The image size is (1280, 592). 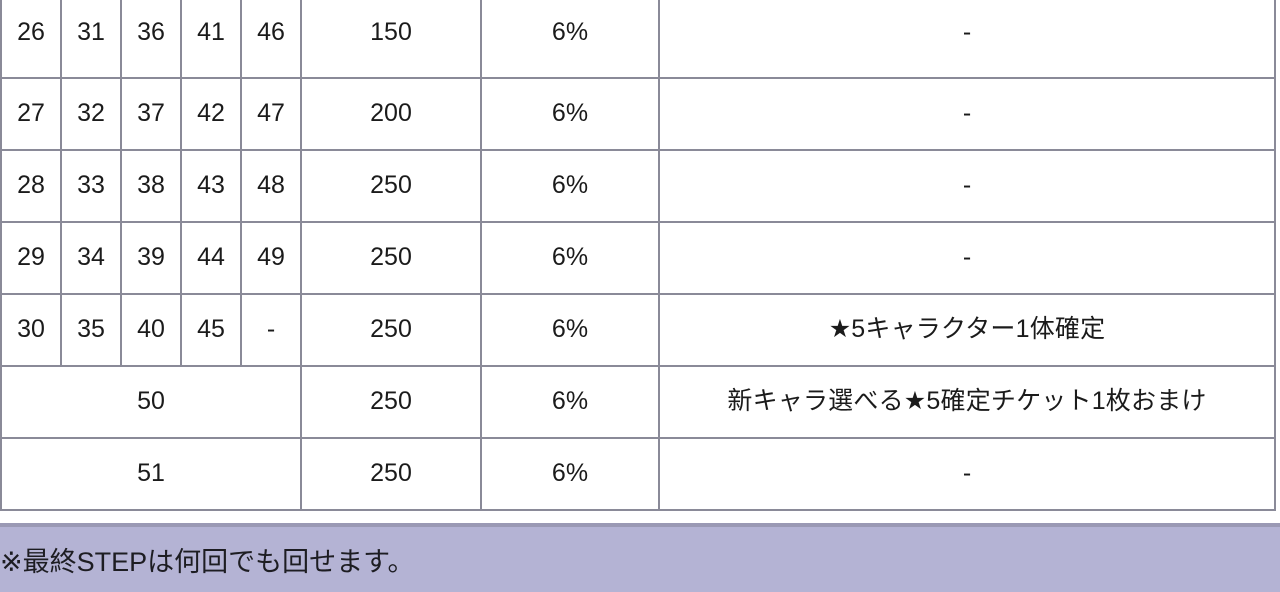 What do you see at coordinates (967, 402) in the screenshot?
I see `bonus-cell: 新キャラ選べる★5確定チケット1枚おまけ` at bounding box center [967, 402].